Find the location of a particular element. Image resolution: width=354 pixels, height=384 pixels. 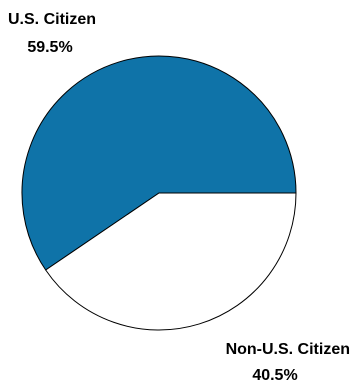

label-non-us-citizen: Non-U.S. Citizen is located at coordinates (288, 349).